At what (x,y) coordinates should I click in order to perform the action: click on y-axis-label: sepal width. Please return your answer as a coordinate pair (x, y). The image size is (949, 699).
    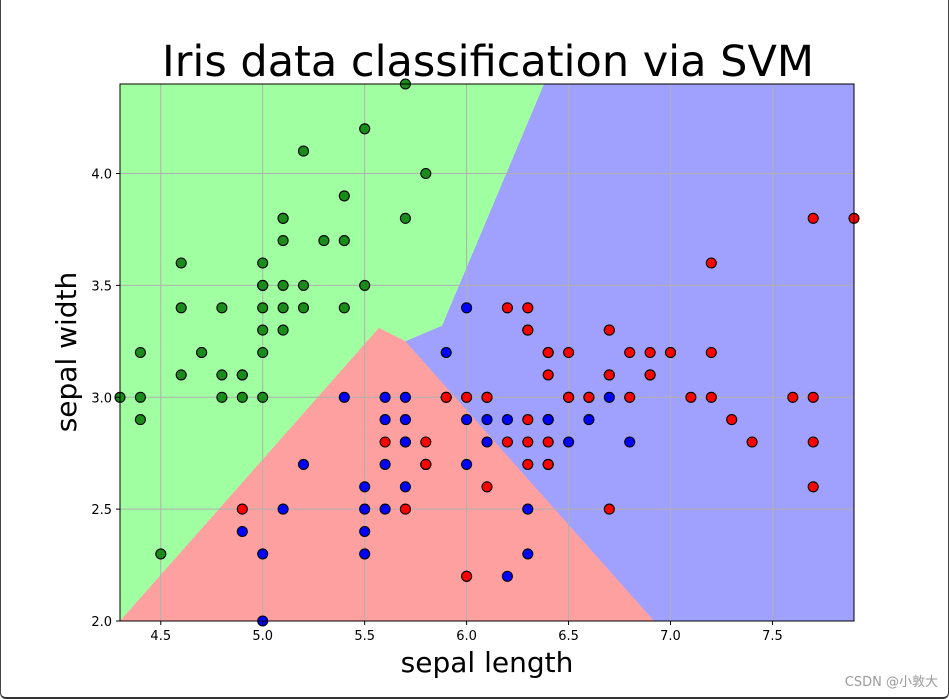
    Looking at the image, I should click on (66, 352).